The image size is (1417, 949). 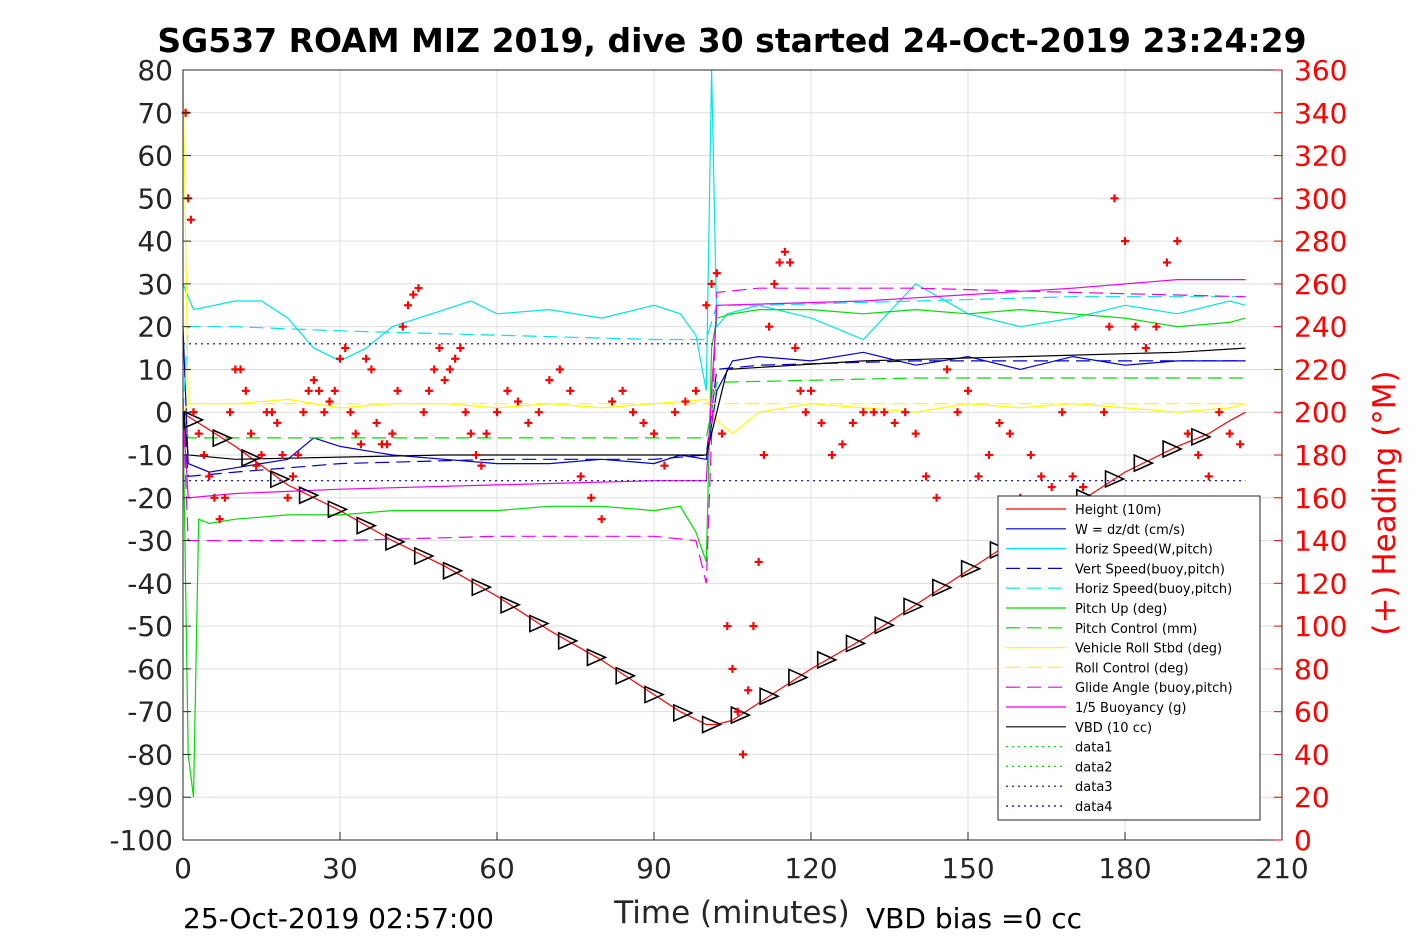 What do you see at coordinates (1094, 807) in the screenshot?
I see `legend-label: data4` at bounding box center [1094, 807].